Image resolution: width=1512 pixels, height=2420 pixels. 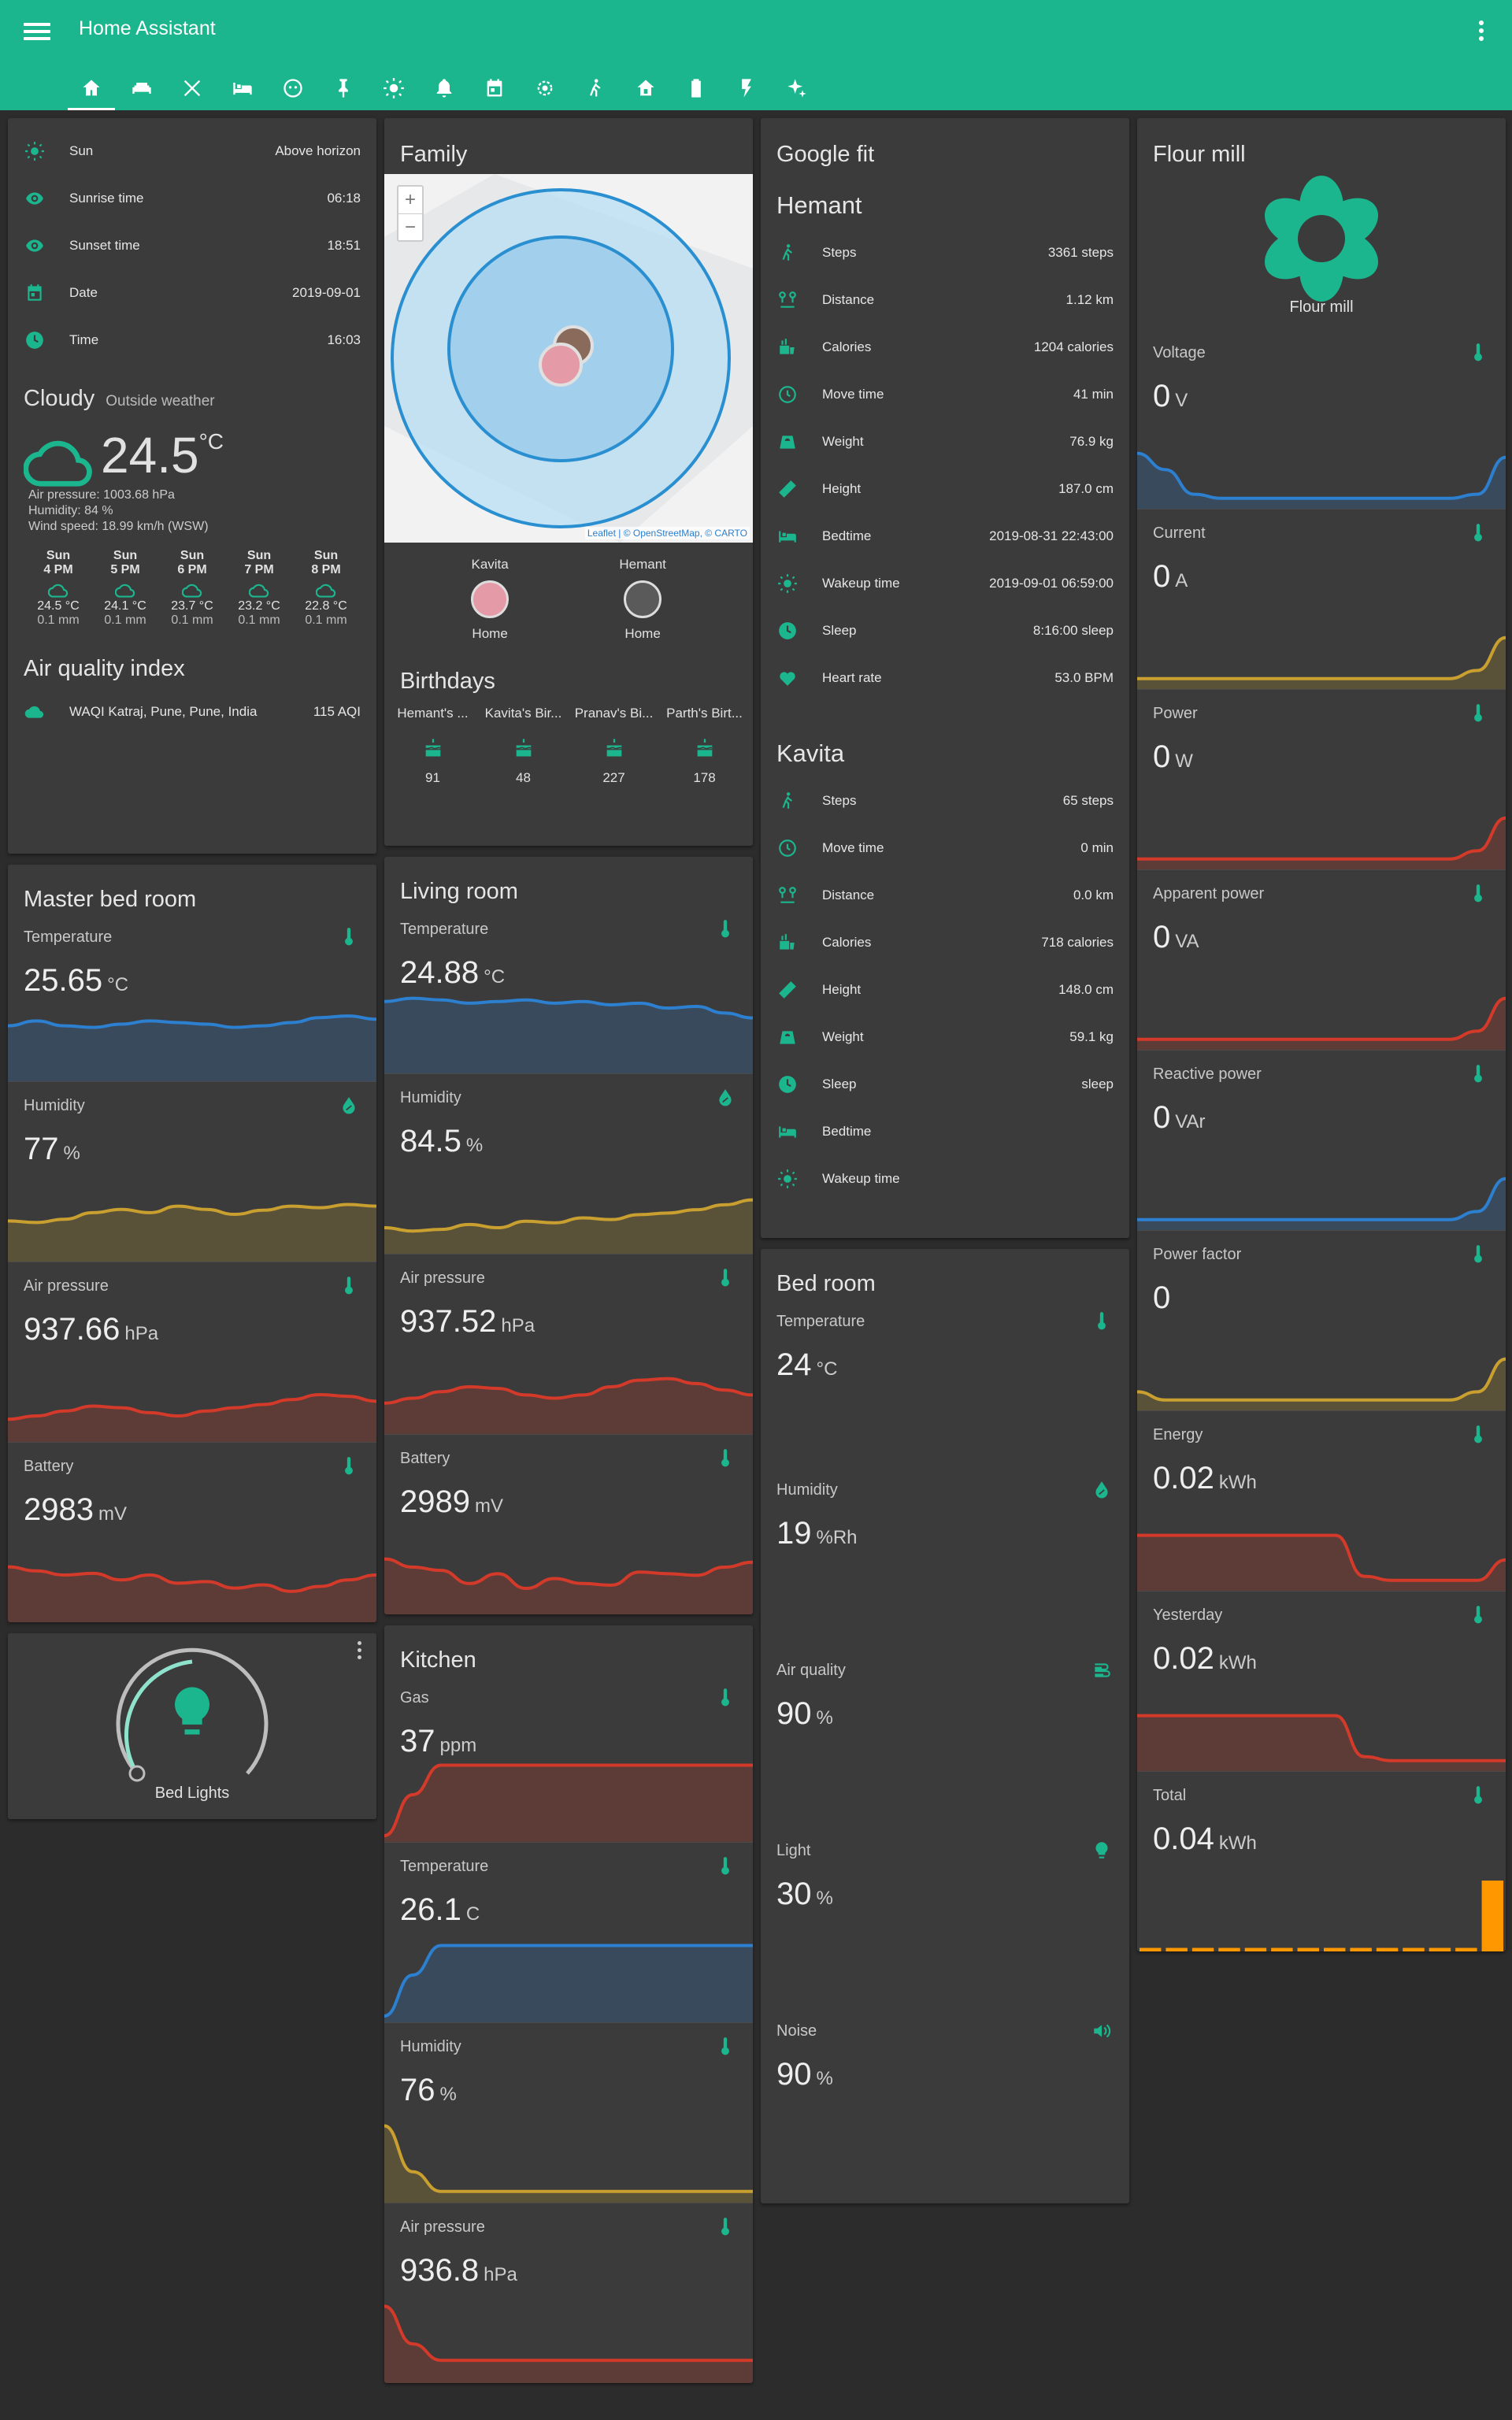 What do you see at coordinates (595, 88) in the screenshot?
I see `tab-walk` at bounding box center [595, 88].